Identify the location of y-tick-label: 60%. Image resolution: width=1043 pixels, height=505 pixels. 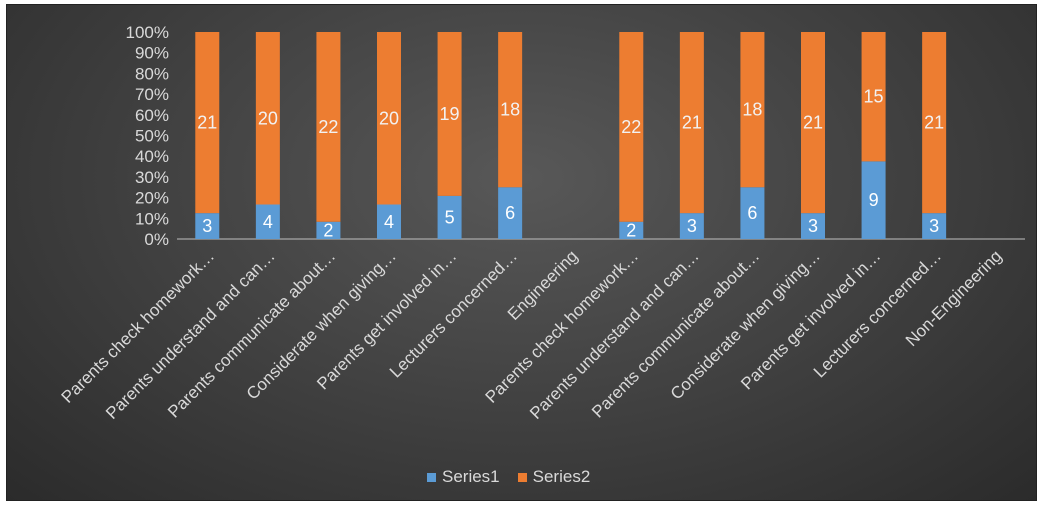
(152, 115).